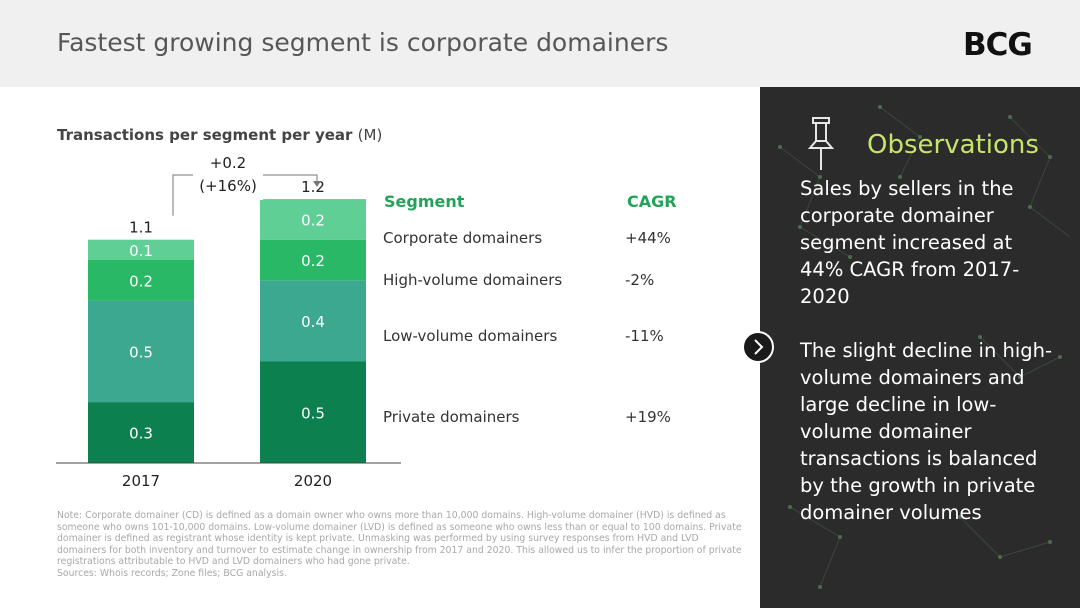 Image resolution: width=1080 pixels, height=608 pixels. What do you see at coordinates (463, 238) in the screenshot?
I see `segment-name-corporate: Corporate domainers` at bounding box center [463, 238].